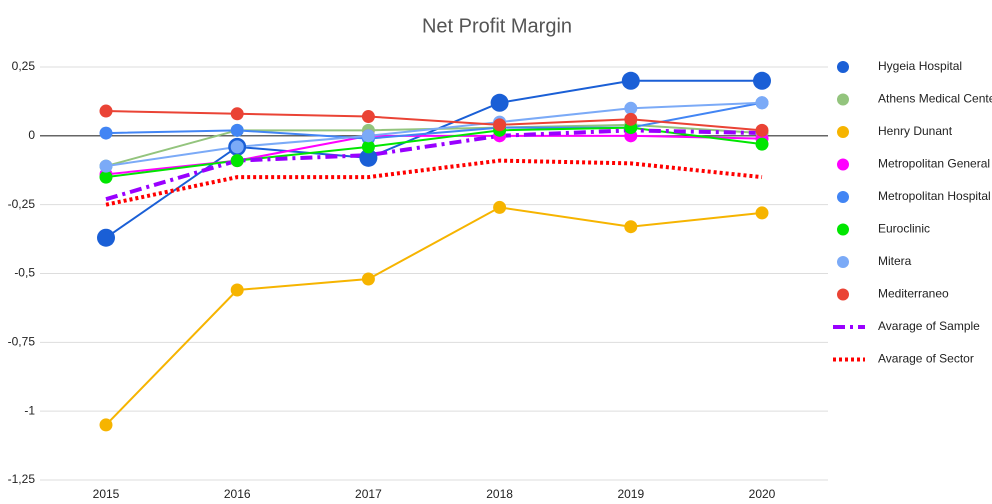 The height and width of the screenshot is (504, 992). Describe the element at coordinates (915, 131) in the screenshot. I see `legend-label: Henry Dunant` at that location.